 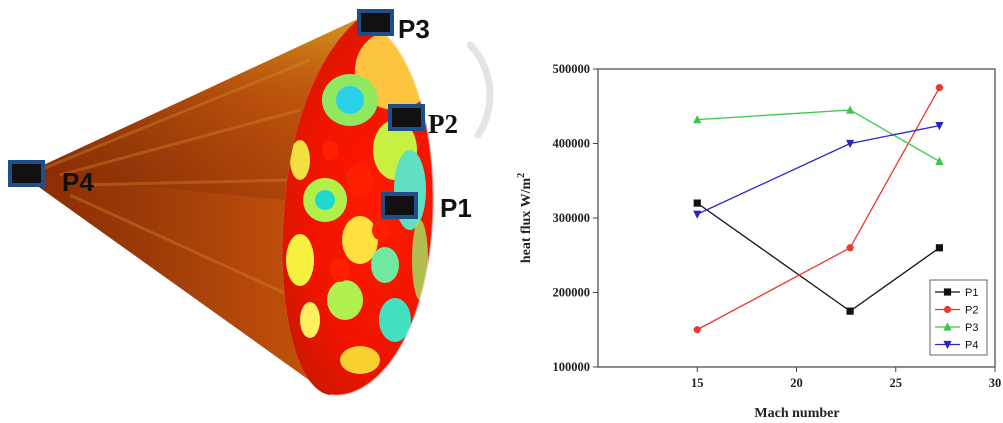 I want to click on series-layer, so click(x=818, y=209).